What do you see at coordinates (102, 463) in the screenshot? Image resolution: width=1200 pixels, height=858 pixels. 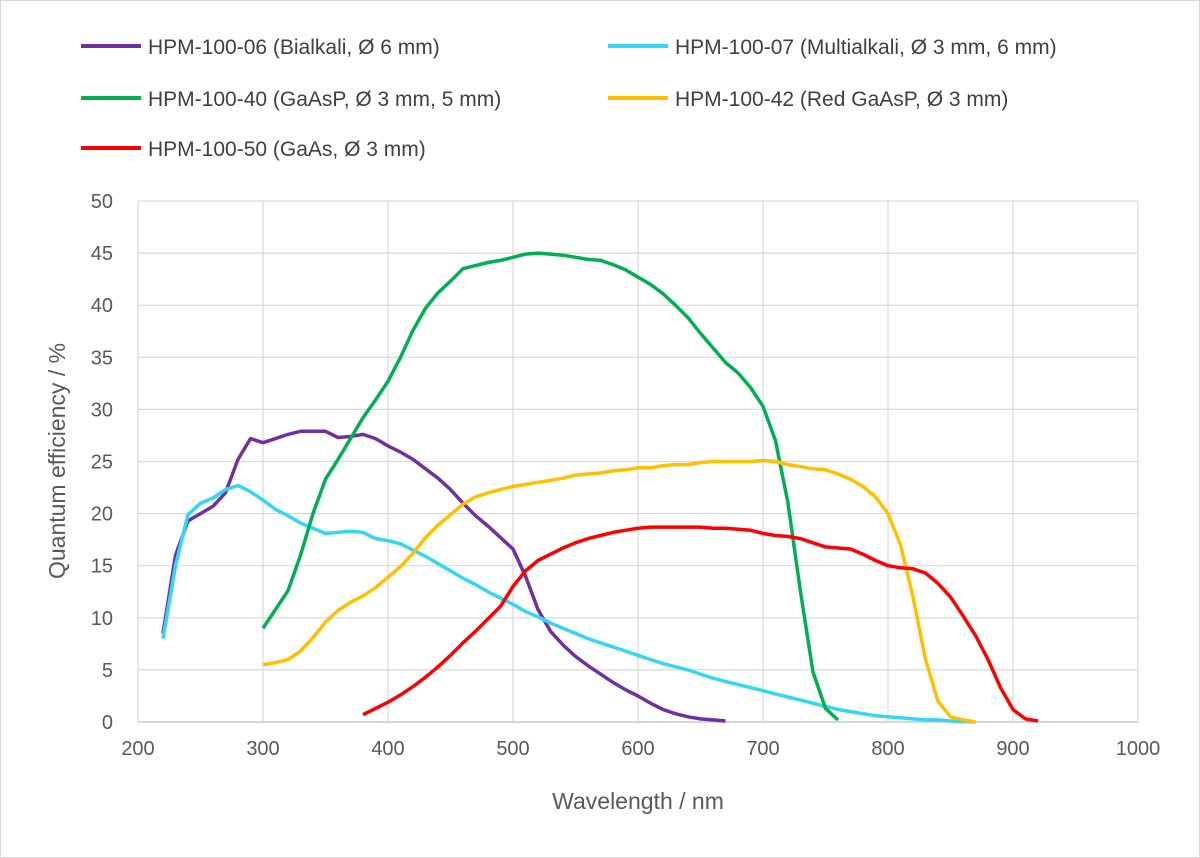 I see `y-tick-label: 25` at bounding box center [102, 463].